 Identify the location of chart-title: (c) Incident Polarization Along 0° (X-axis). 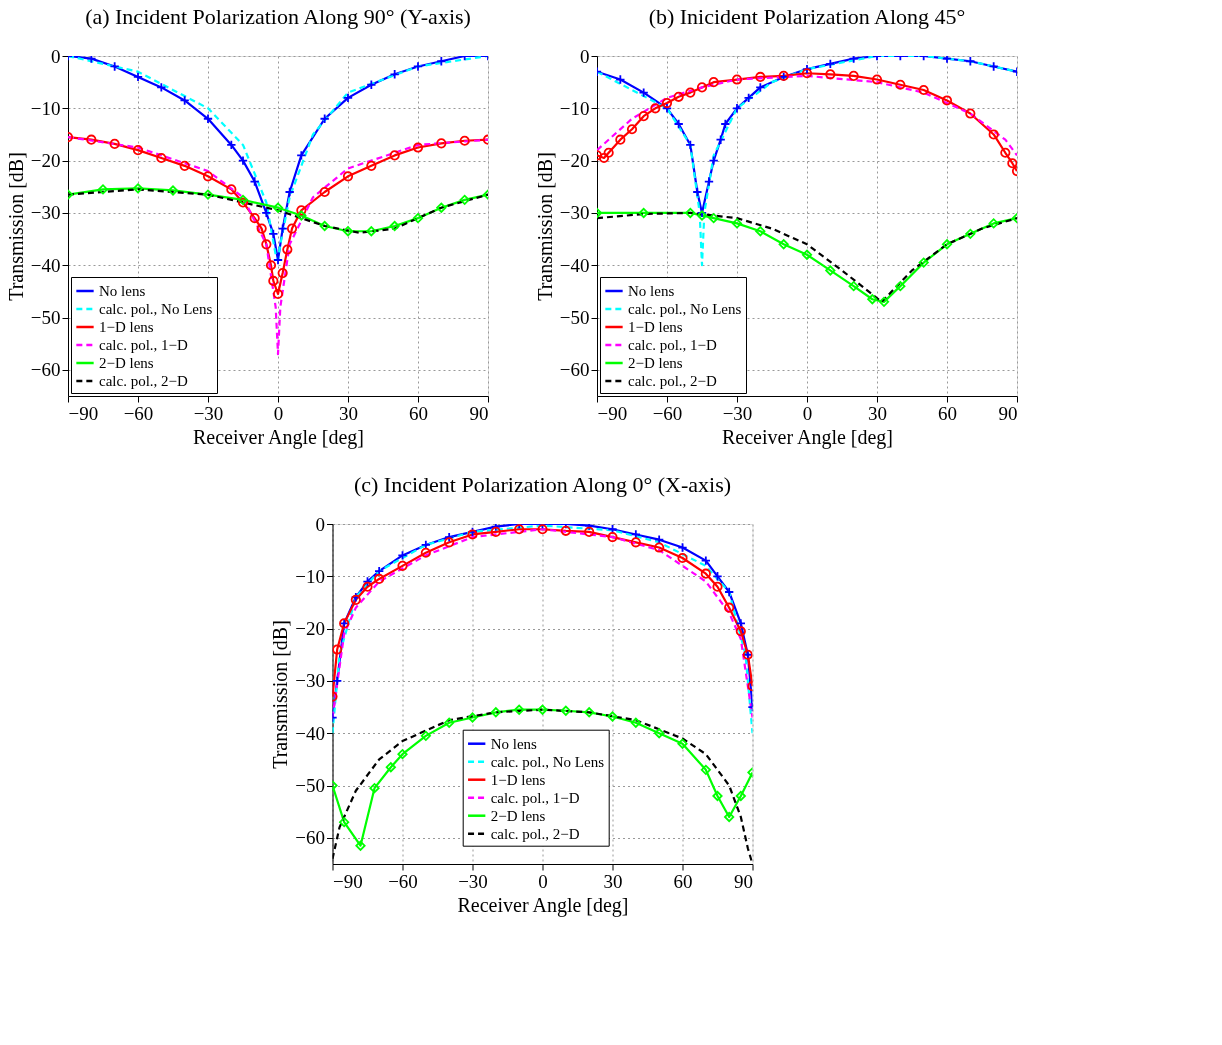
(542, 484).